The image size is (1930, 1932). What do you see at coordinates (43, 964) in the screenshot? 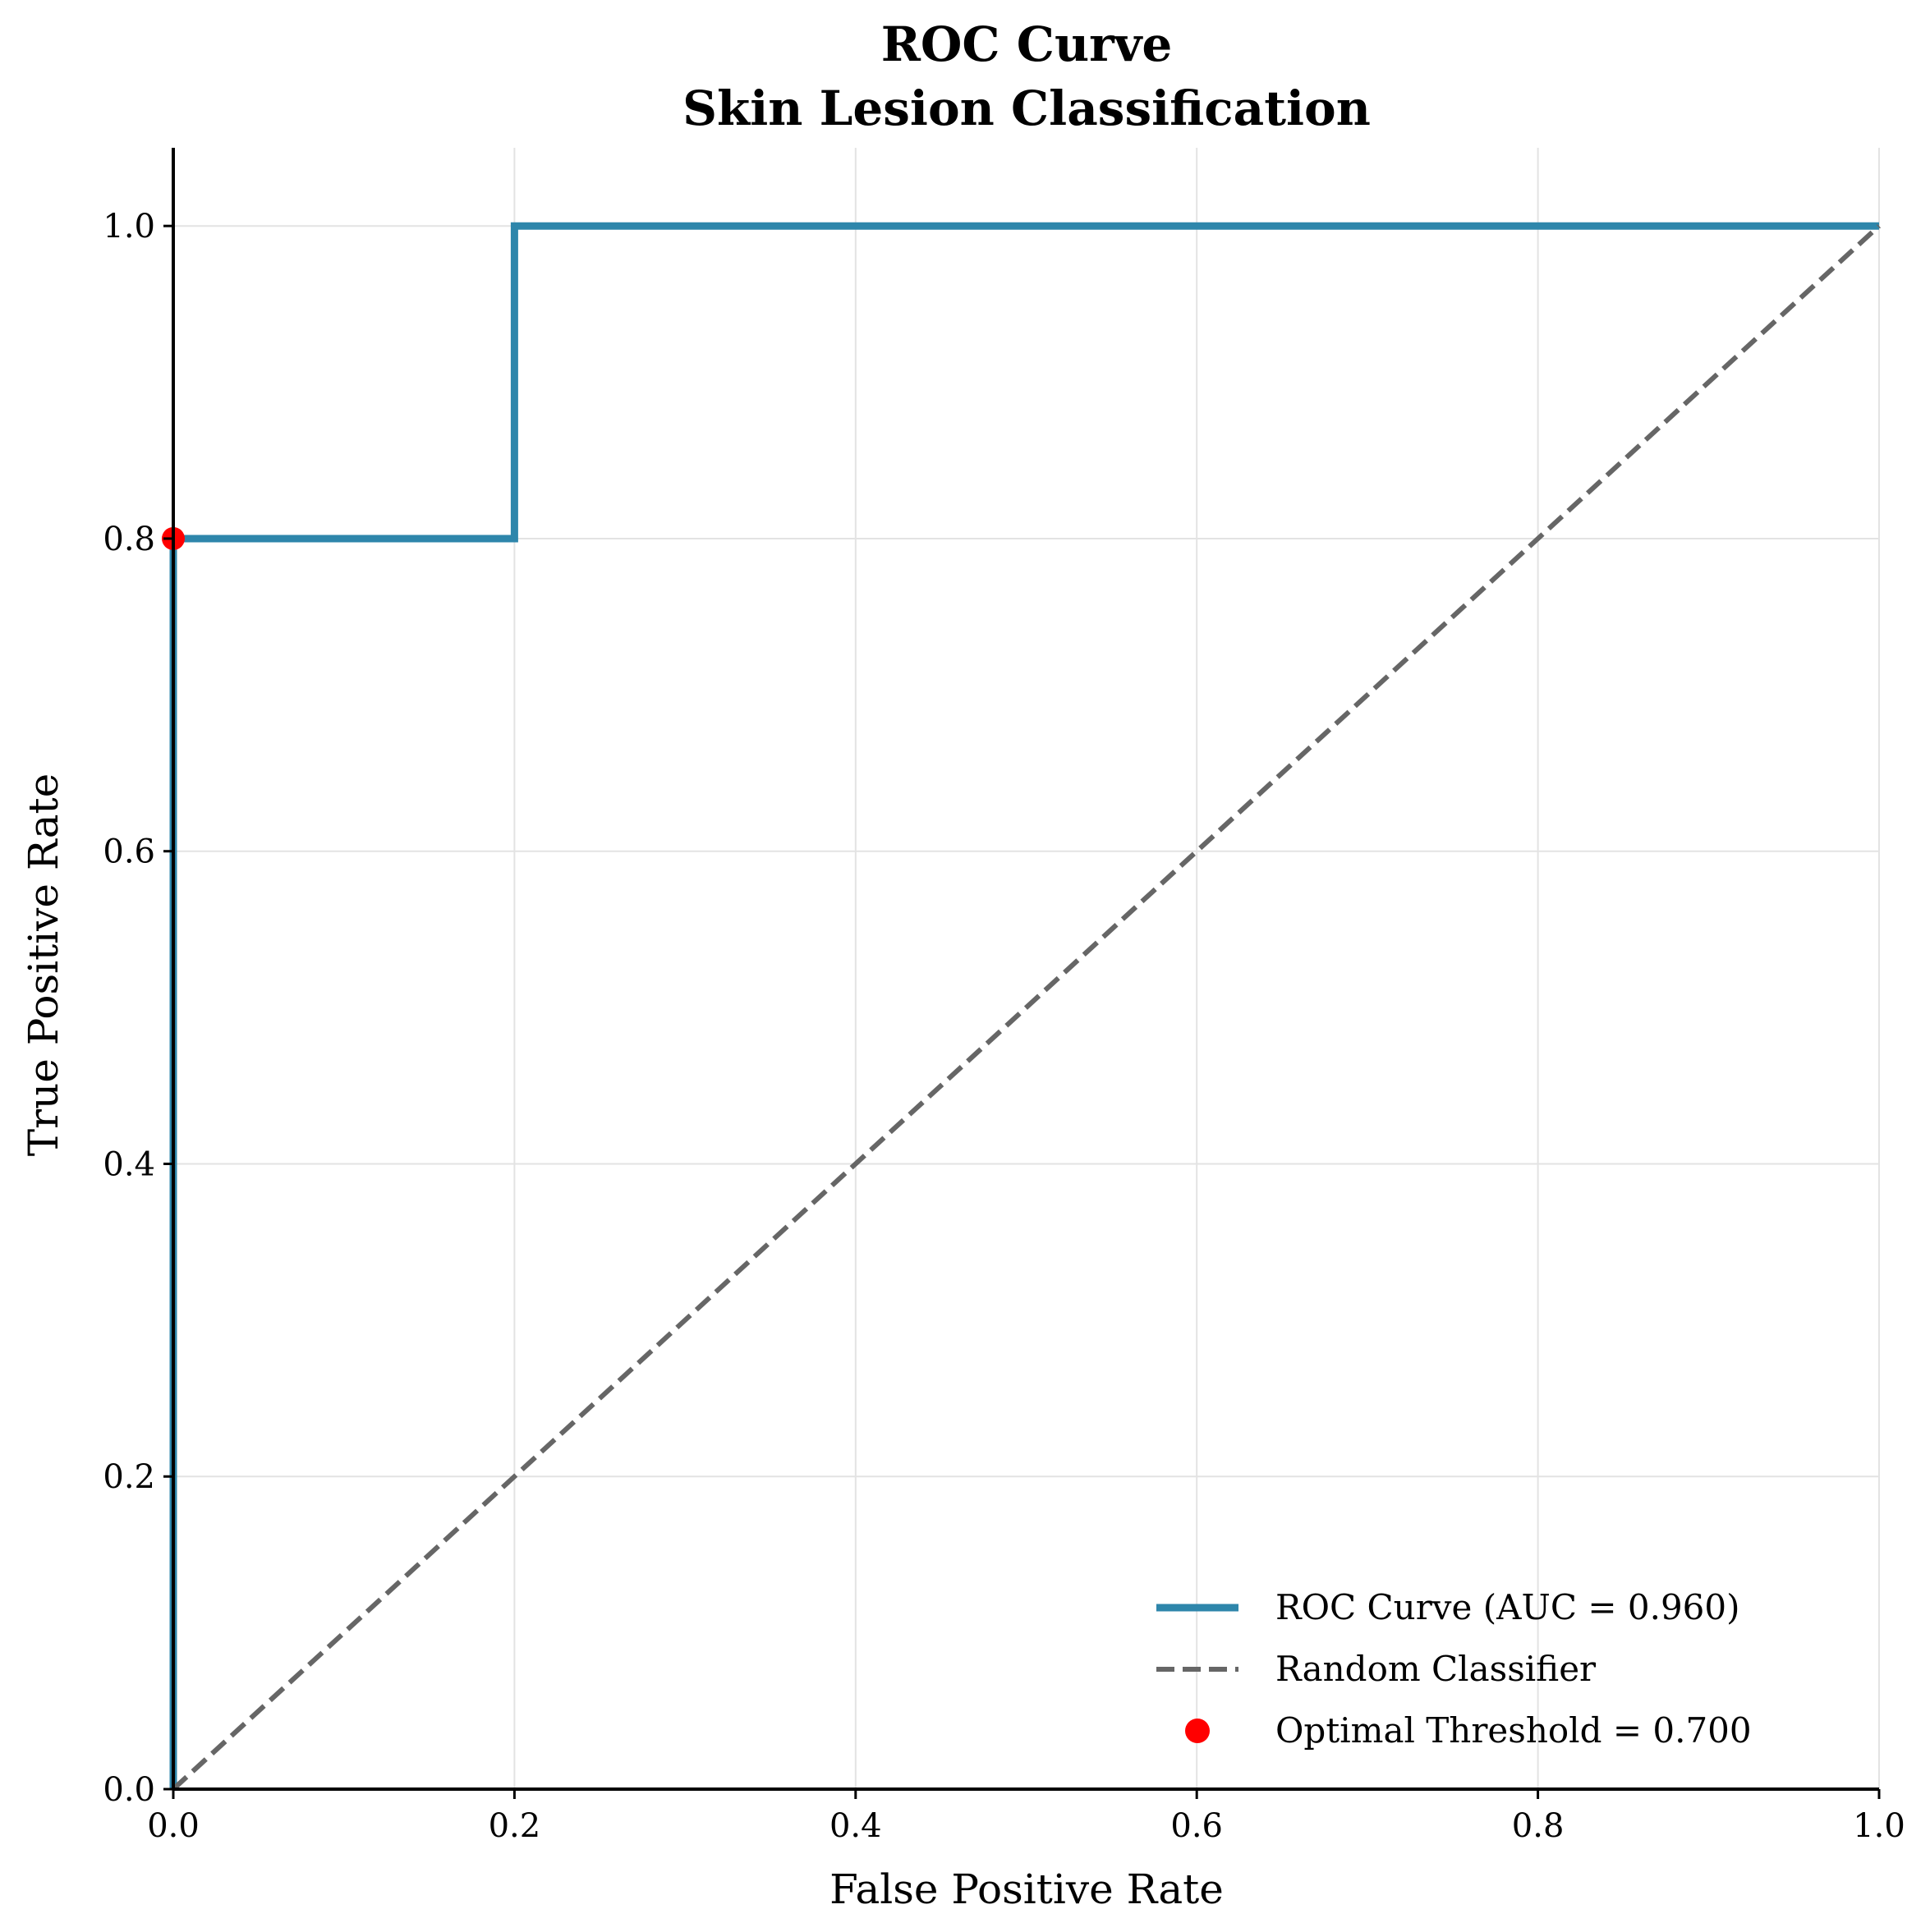
I see `y-axis-label: True Positive Rate` at bounding box center [43, 964].